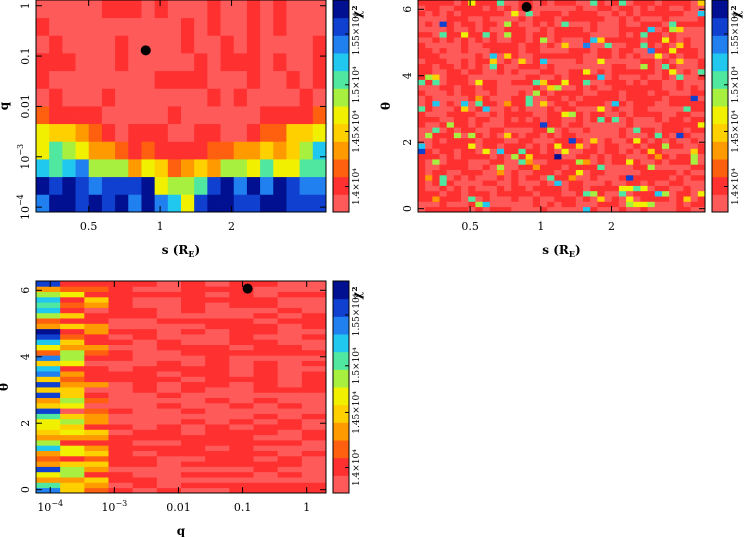  Describe the element at coordinates (357, 186) in the screenshot. I see `colorbar-tick-label: 1.4×10⁴` at that location.